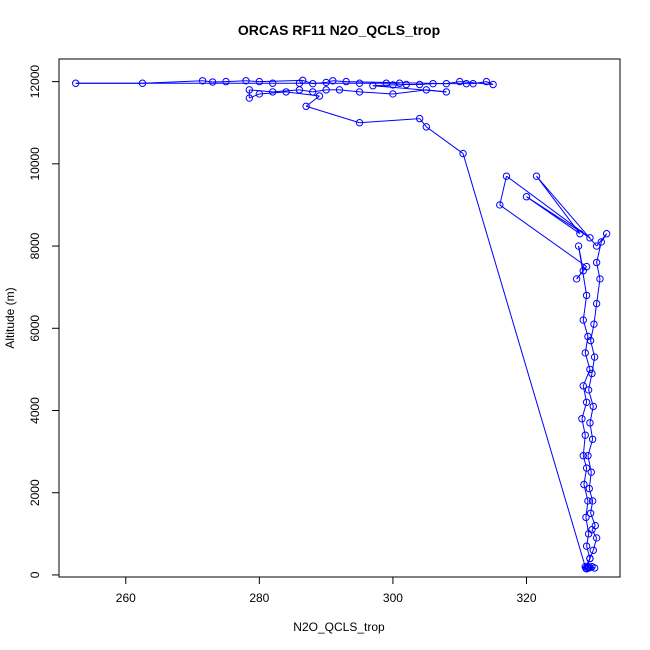 The height and width of the screenshot is (650, 650). Describe the element at coordinates (326, 591) in the screenshot. I see `x-axis: 260 280 300 320` at that location.